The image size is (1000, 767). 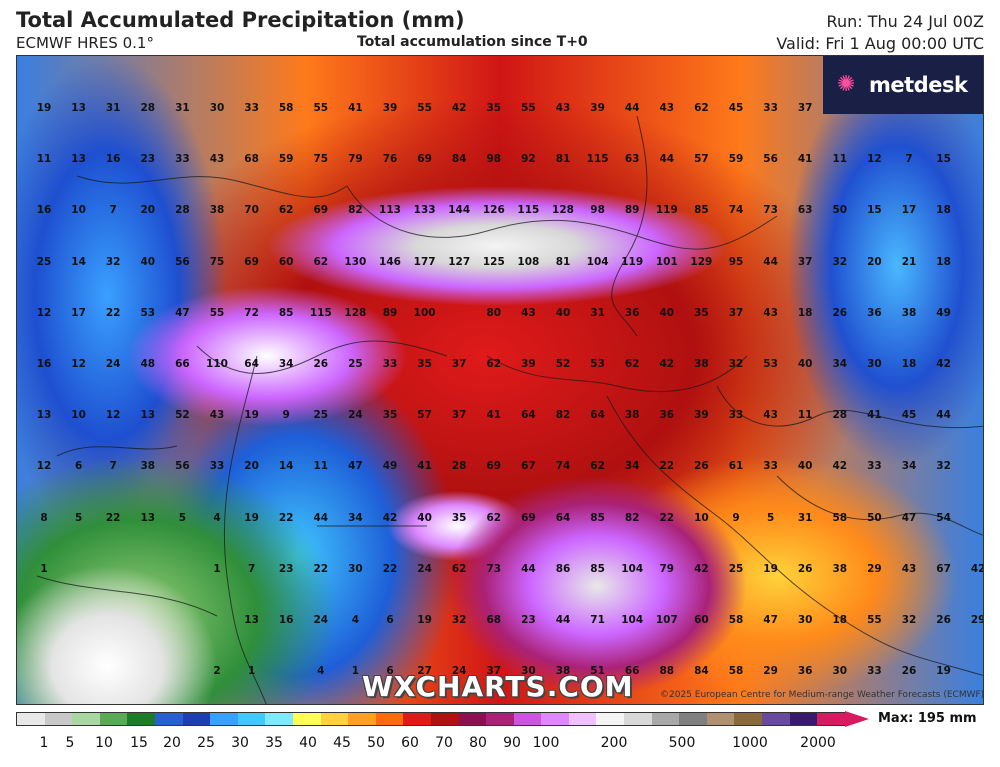 What do you see at coordinates (805, 108) in the screenshot?
I see `precip-value-label: 37` at bounding box center [805, 108].